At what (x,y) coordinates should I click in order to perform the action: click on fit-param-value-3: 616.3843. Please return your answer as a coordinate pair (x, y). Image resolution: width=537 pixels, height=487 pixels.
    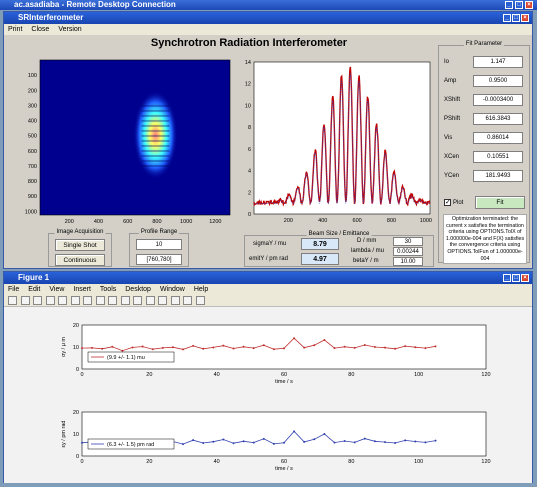
    Looking at the image, I should click on (498, 119).